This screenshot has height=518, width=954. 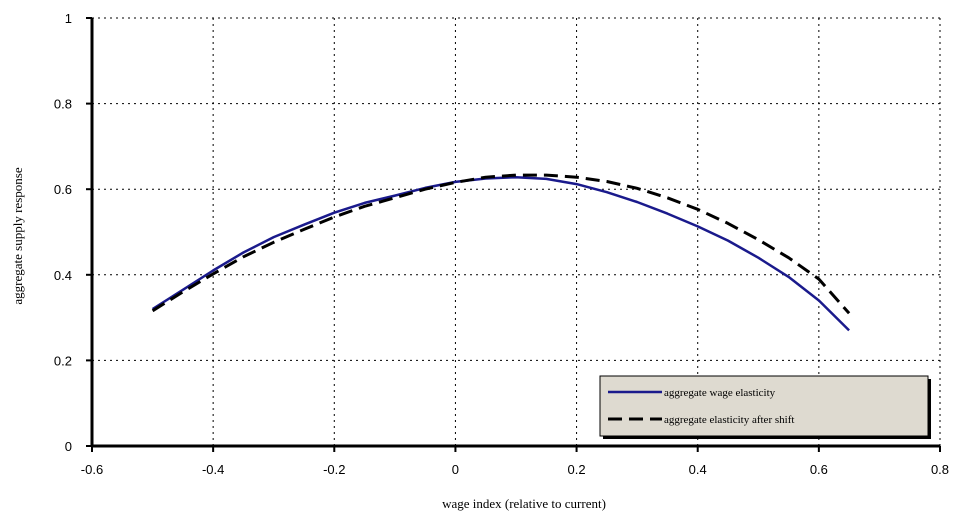 What do you see at coordinates (698, 469) in the screenshot?
I see `x-tick-label: 0.4` at bounding box center [698, 469].